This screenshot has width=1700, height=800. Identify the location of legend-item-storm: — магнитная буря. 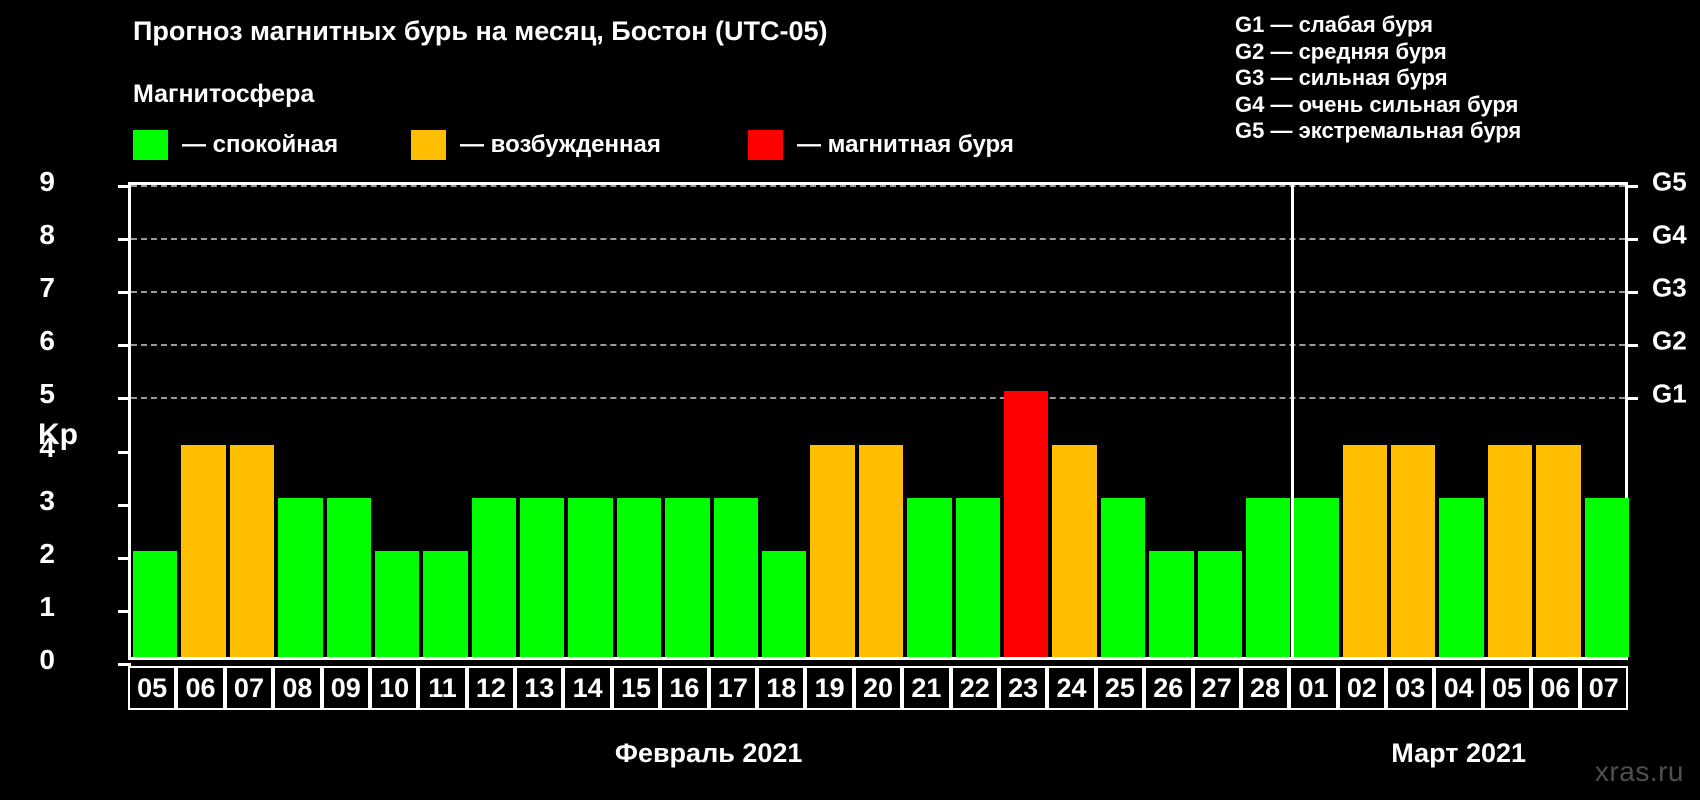
(881, 145).